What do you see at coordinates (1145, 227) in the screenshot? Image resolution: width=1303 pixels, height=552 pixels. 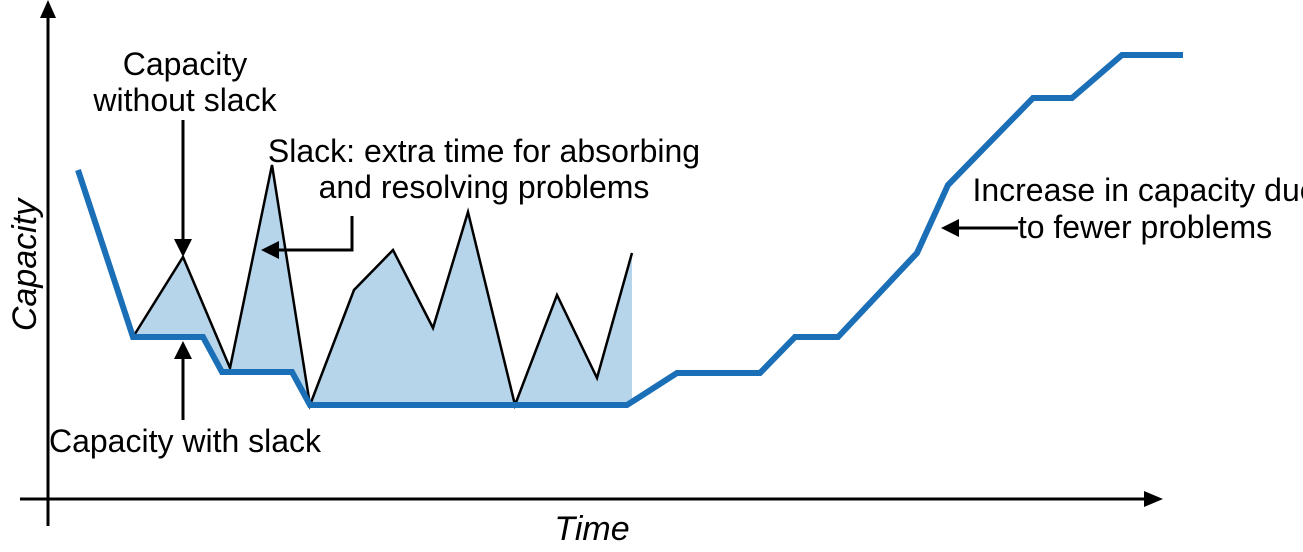 I see `increase-label-line2: to fewer problems` at bounding box center [1145, 227].